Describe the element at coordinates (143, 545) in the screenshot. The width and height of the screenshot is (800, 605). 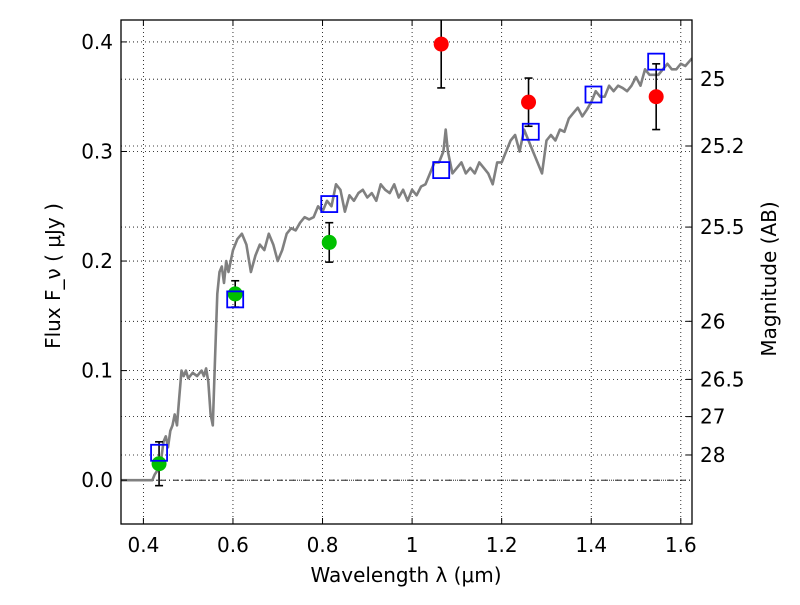
I see `x-tick-label-0: 0.4` at that location.